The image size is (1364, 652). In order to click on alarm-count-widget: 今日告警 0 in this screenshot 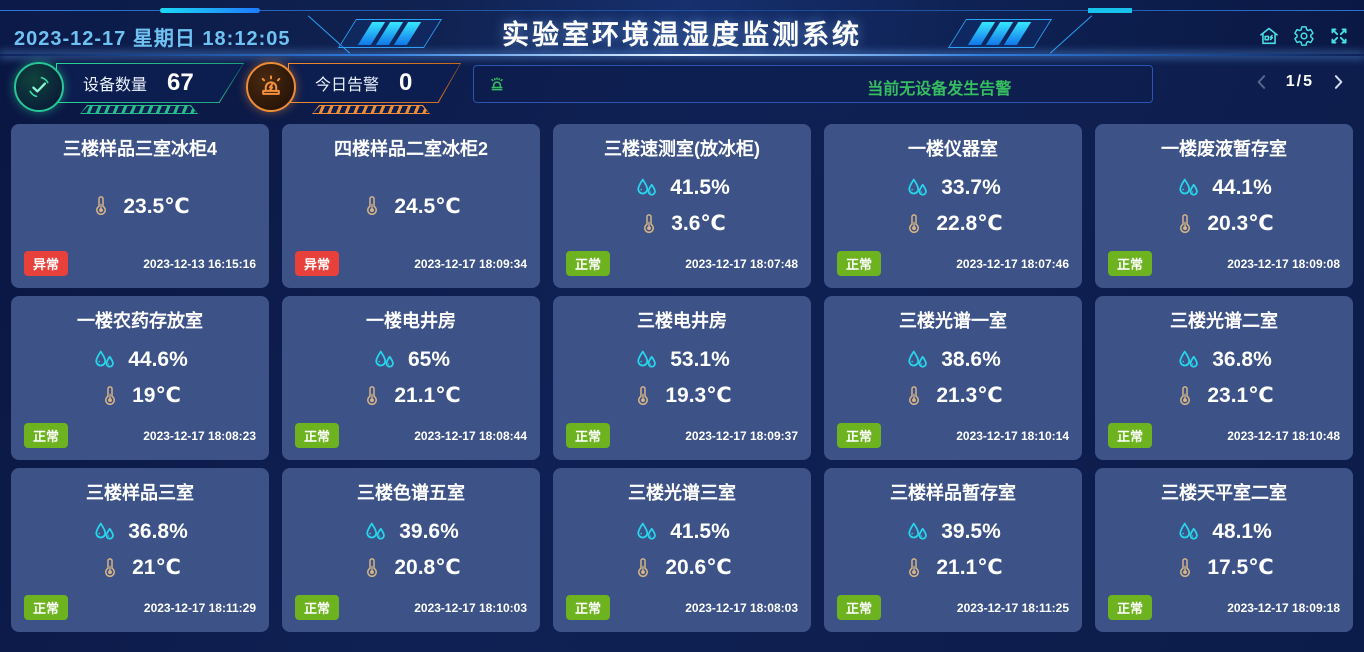, I will do `click(353, 89)`.